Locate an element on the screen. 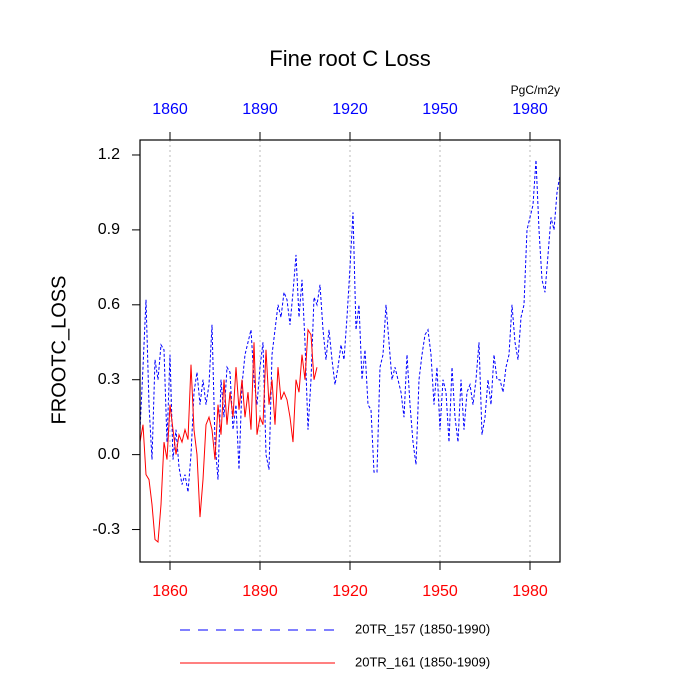 Image resolution: width=700 pixels, height=700 pixels. y-tick-label: 1.2 is located at coordinates (109, 154).